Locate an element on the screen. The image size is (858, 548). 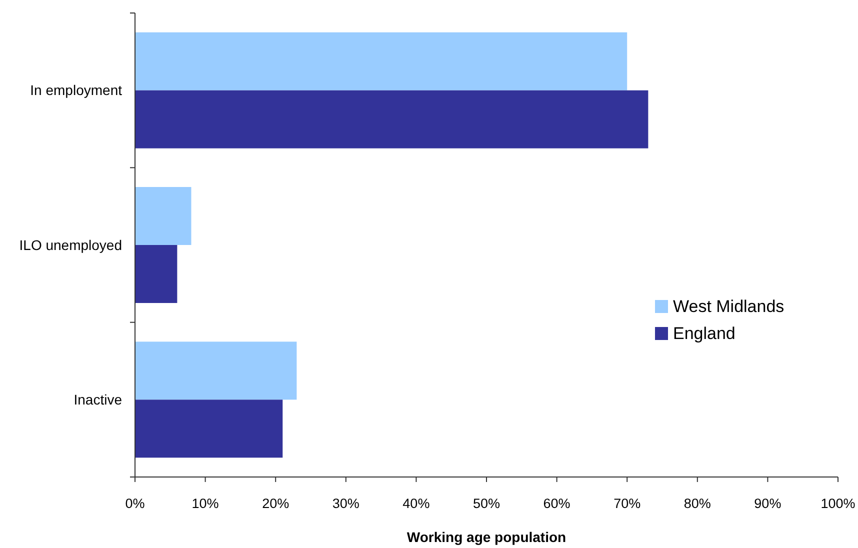
x-tick-label: 20% is located at coordinates (276, 503).